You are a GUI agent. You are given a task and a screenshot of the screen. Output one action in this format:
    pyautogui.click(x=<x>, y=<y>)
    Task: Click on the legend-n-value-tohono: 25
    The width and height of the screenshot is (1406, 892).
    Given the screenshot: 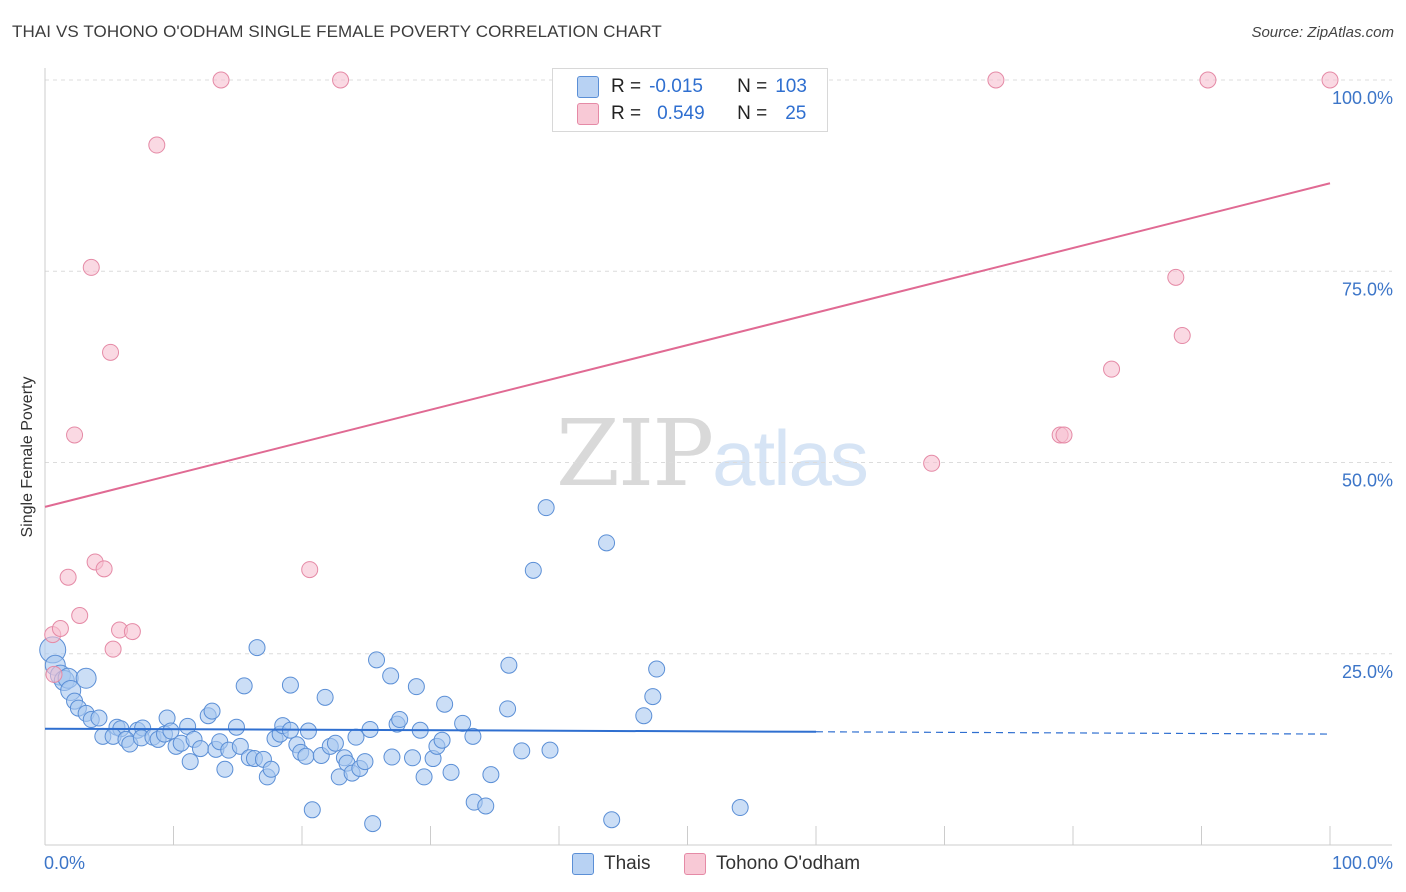 What is the action you would take?
    pyautogui.click(x=796, y=113)
    